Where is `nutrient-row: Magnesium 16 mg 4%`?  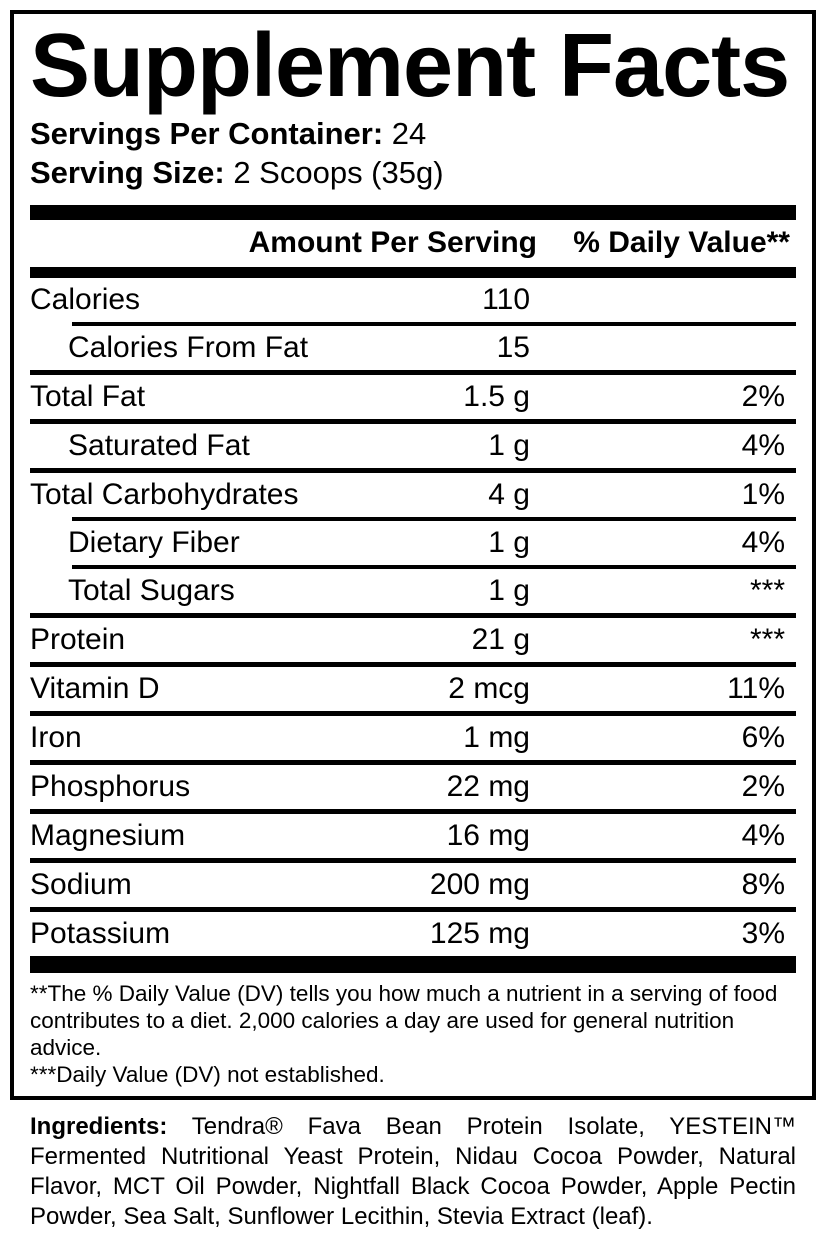
nutrient-row: Magnesium 16 mg 4% is located at coordinates (413, 836).